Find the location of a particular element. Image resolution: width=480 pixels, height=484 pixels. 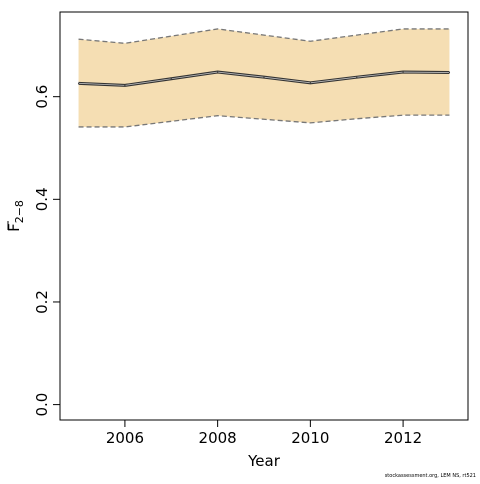

y-axis-title-main: F is located at coordinates (14, 227).